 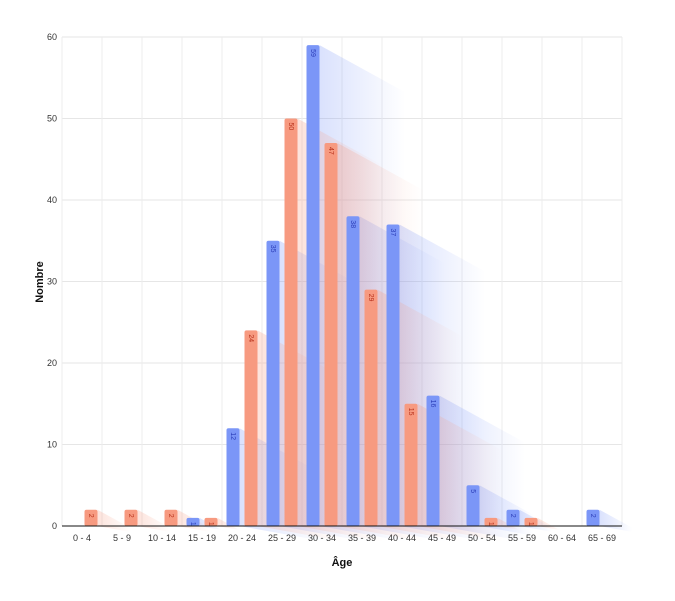 I want to click on data-label: 35, so click(x=272, y=249).